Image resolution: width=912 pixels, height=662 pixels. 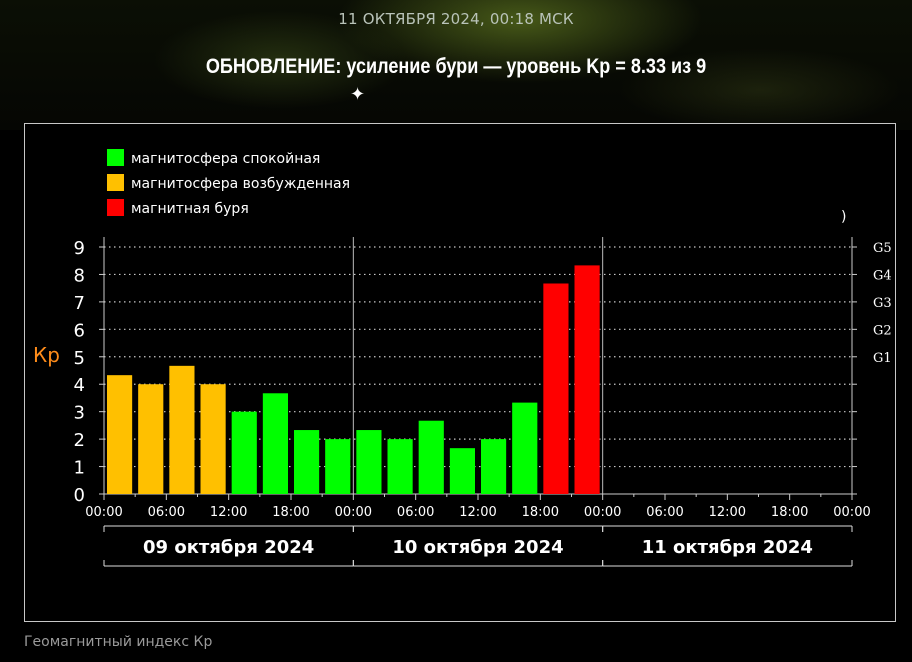 I want to click on g-tick-label: G2, so click(x=882, y=330).